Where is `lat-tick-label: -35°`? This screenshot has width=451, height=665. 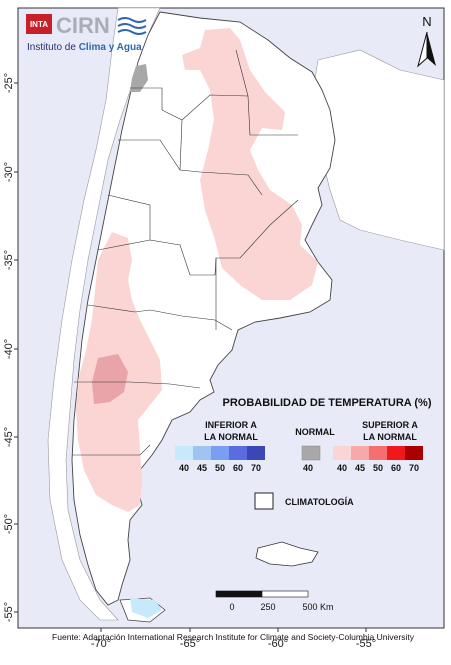 lat-tick-label: -35° is located at coordinates (9, 260).